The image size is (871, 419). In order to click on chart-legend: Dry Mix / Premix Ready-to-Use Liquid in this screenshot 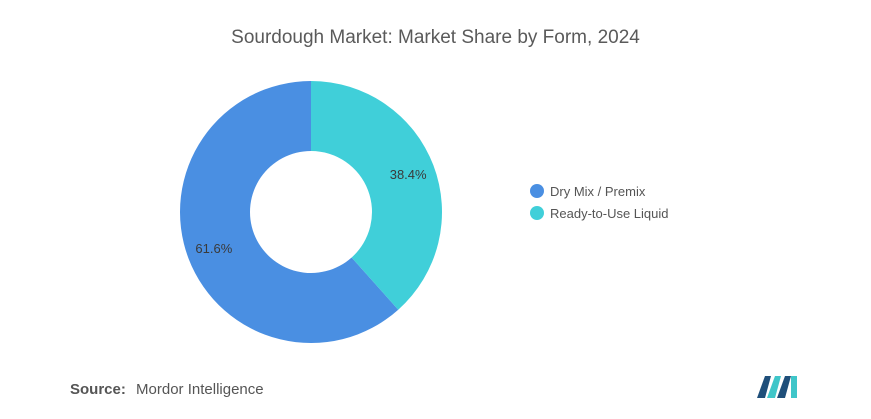, I will do `click(599, 202)`.